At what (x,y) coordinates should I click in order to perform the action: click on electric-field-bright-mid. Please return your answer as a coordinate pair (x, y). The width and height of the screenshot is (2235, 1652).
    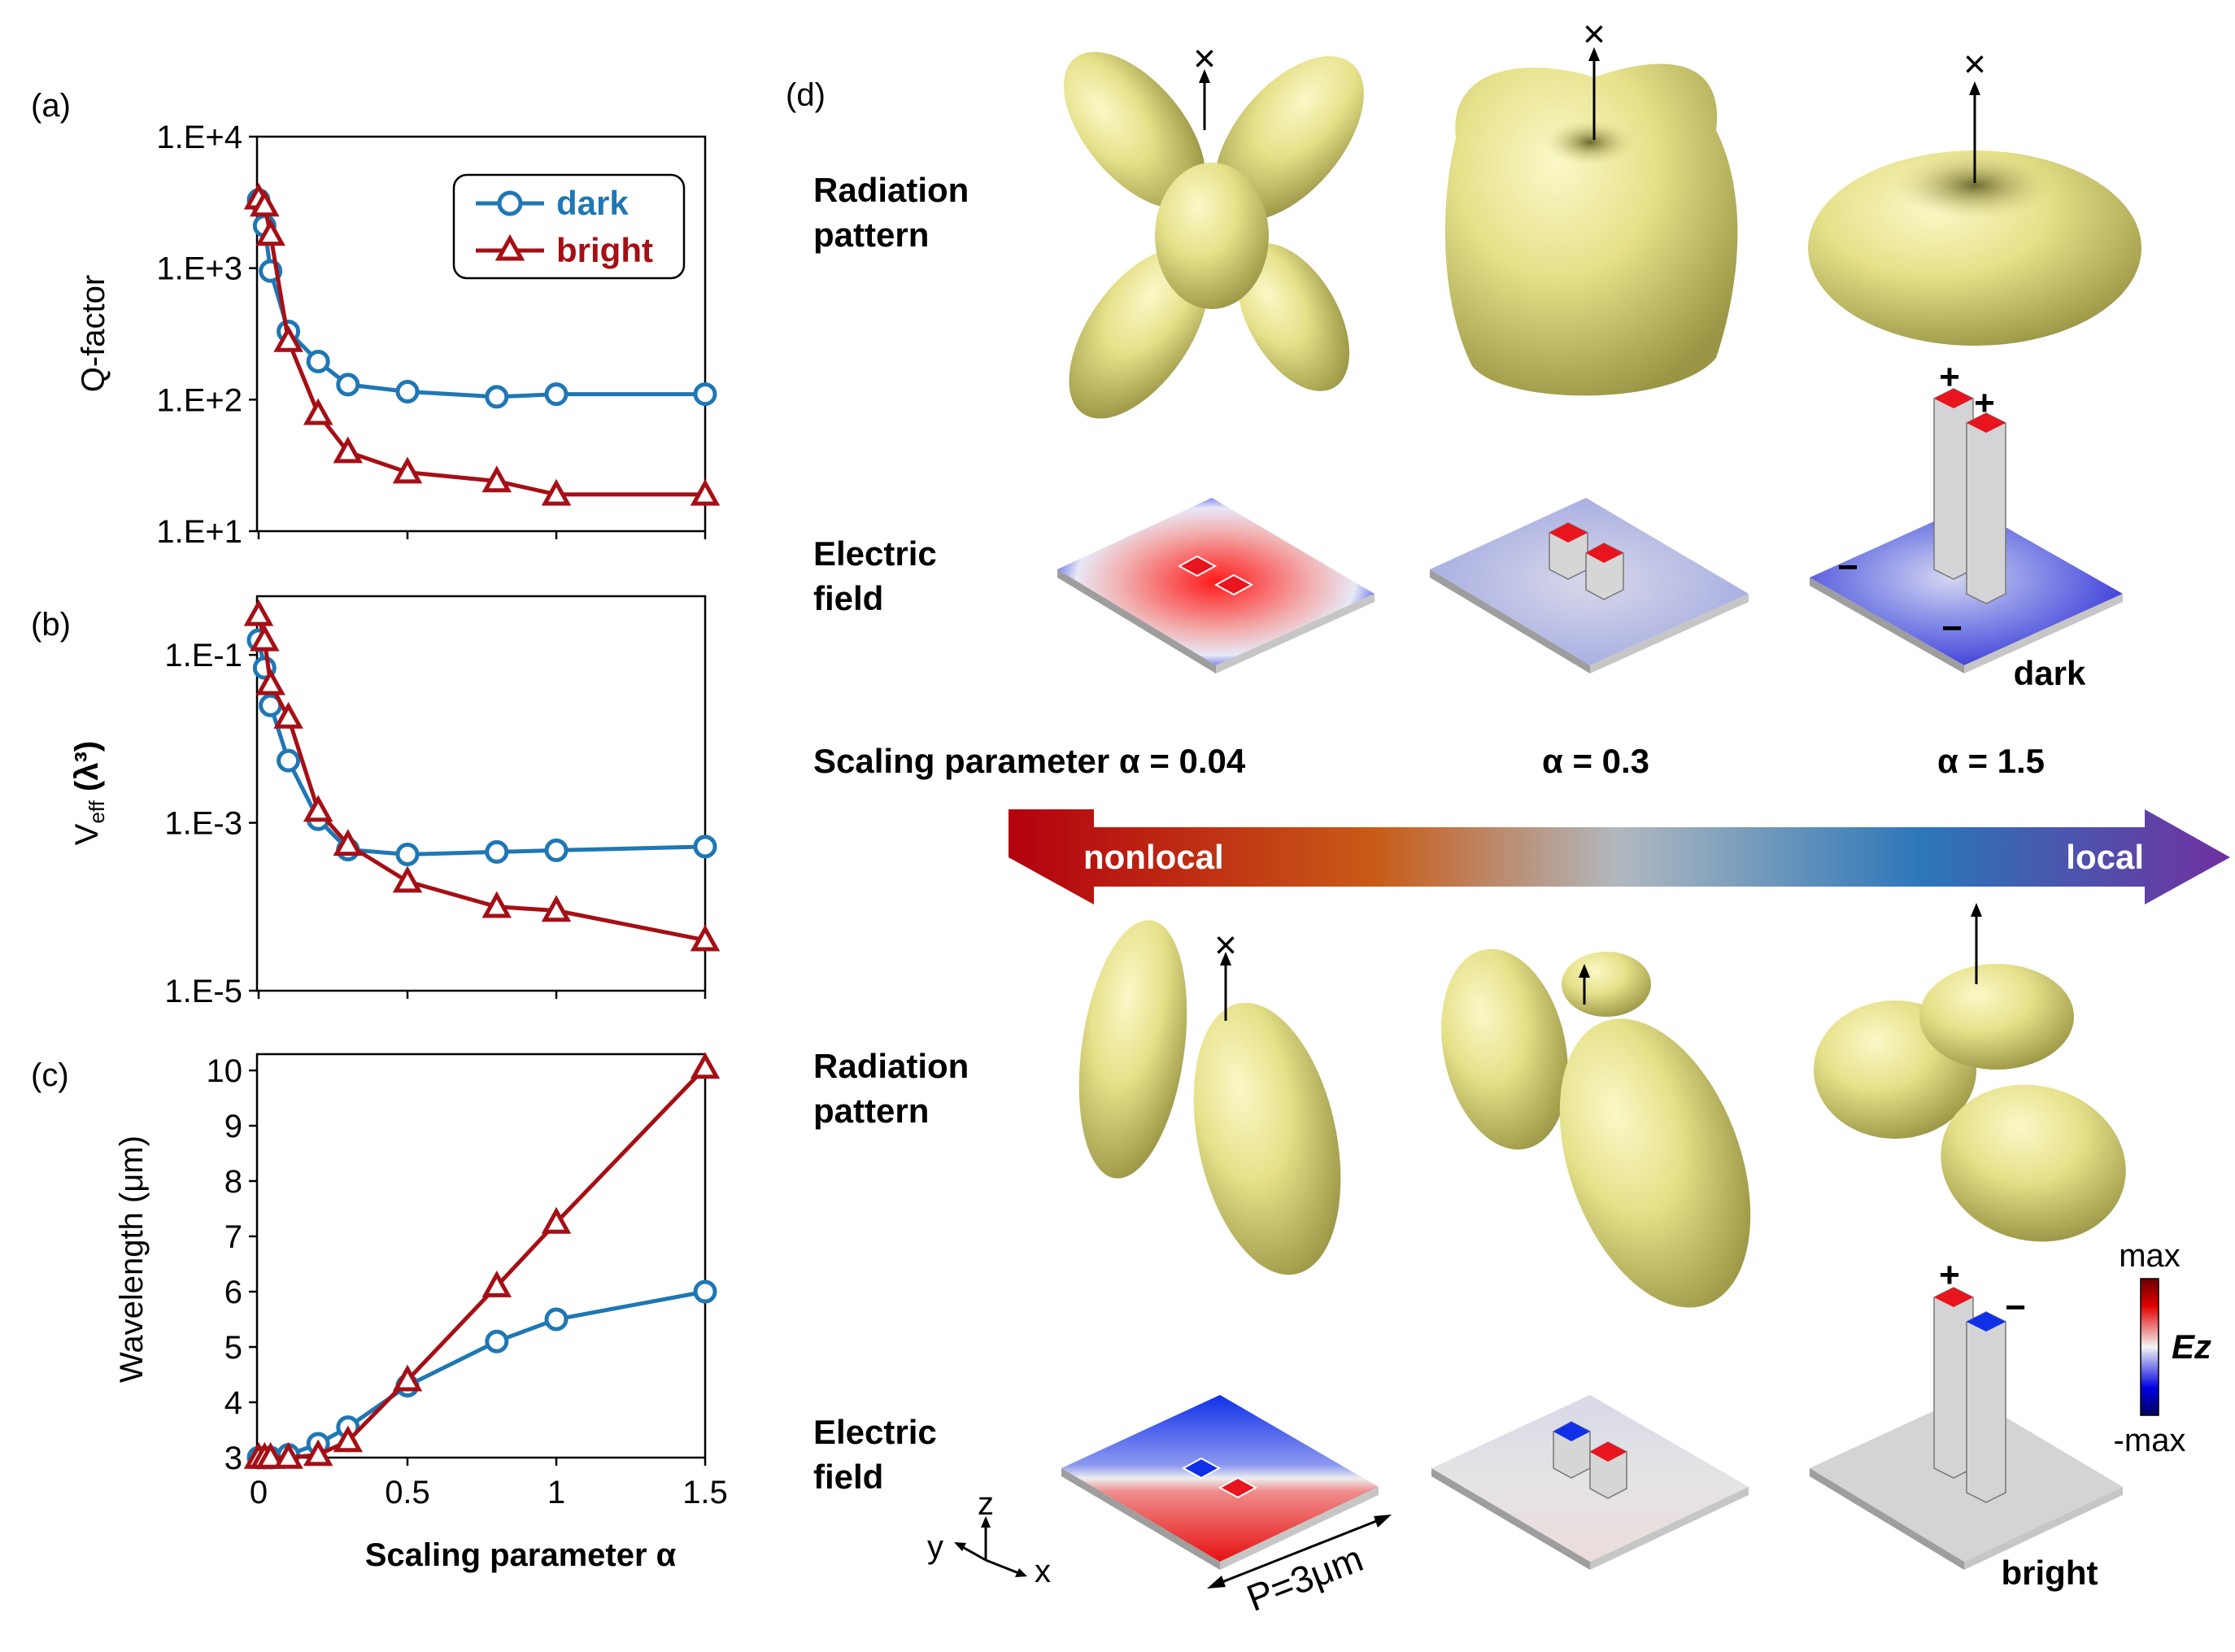
    Looking at the image, I should click on (1590, 1482).